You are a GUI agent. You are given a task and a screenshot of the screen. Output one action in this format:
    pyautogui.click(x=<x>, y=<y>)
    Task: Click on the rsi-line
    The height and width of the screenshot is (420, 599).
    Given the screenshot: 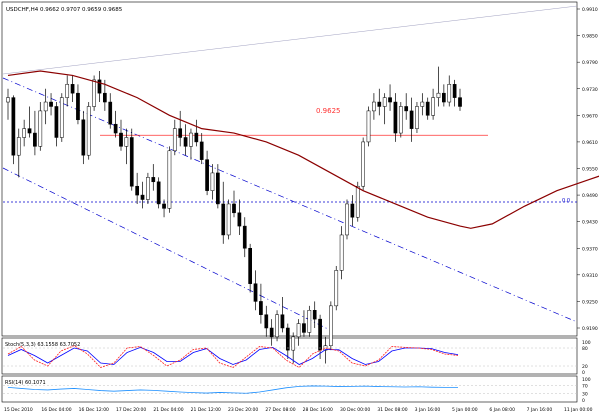 What is the action you would take?
    pyautogui.click(x=232, y=389)
    